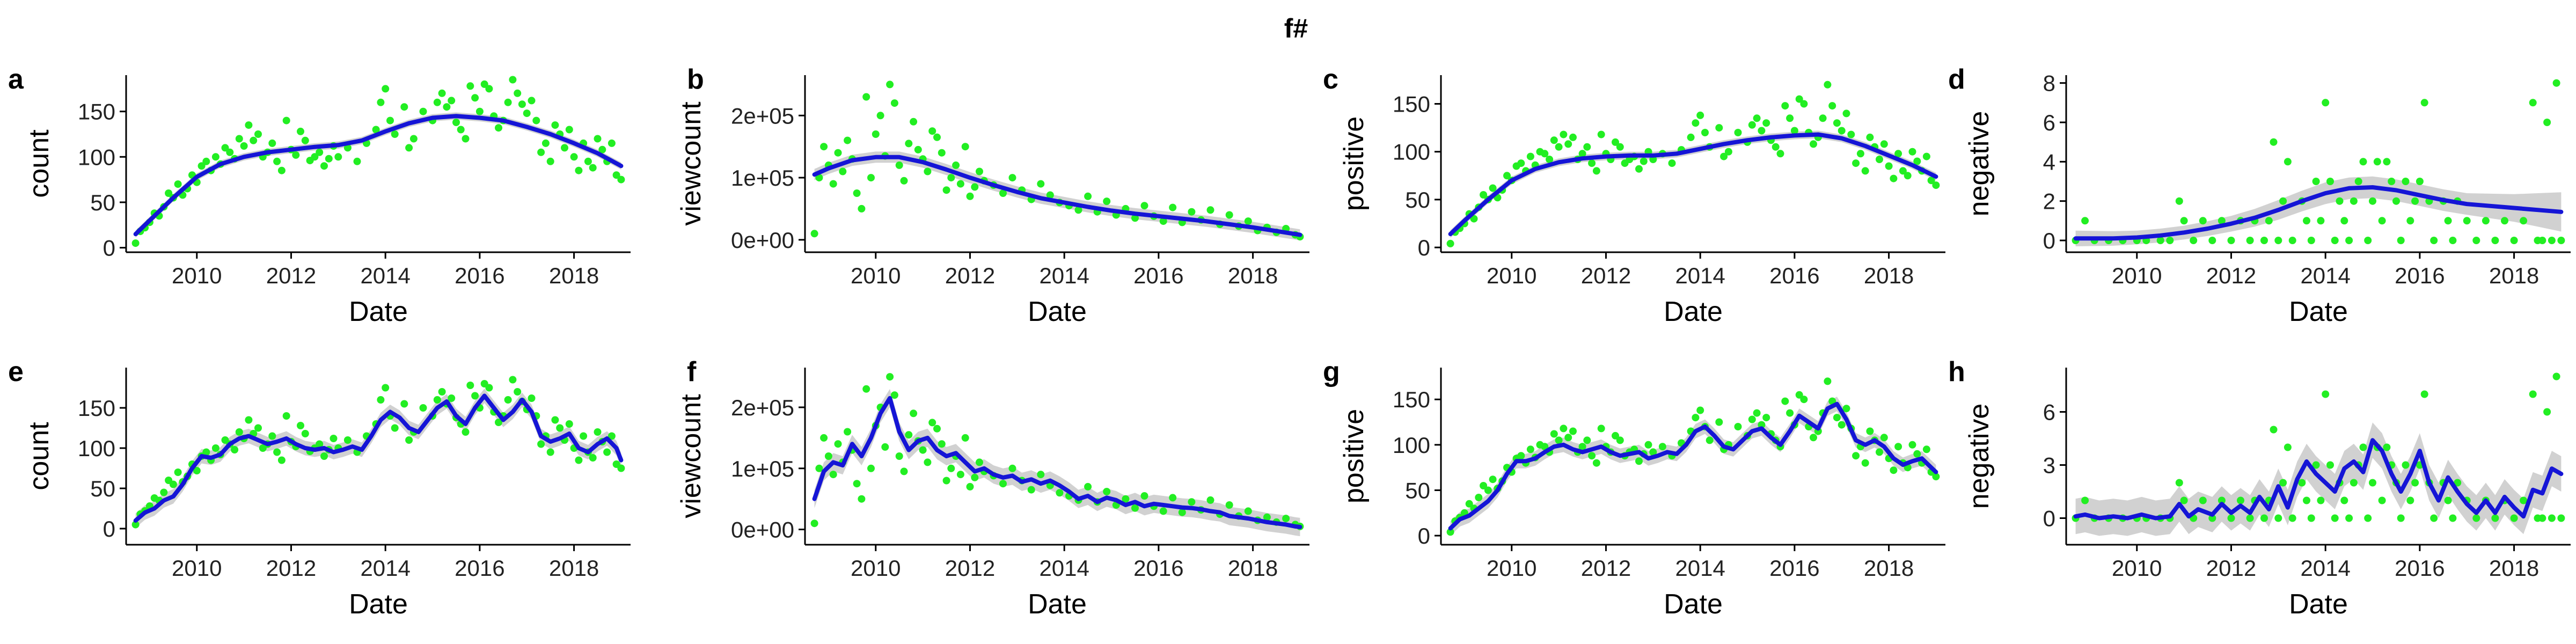 The width and height of the screenshot is (2576, 644). What do you see at coordinates (319, 195) in the screenshot?
I see `panel-a: a 2010 2012 2014 2016 2018 0 50 100 150 Date count` at bounding box center [319, 195].